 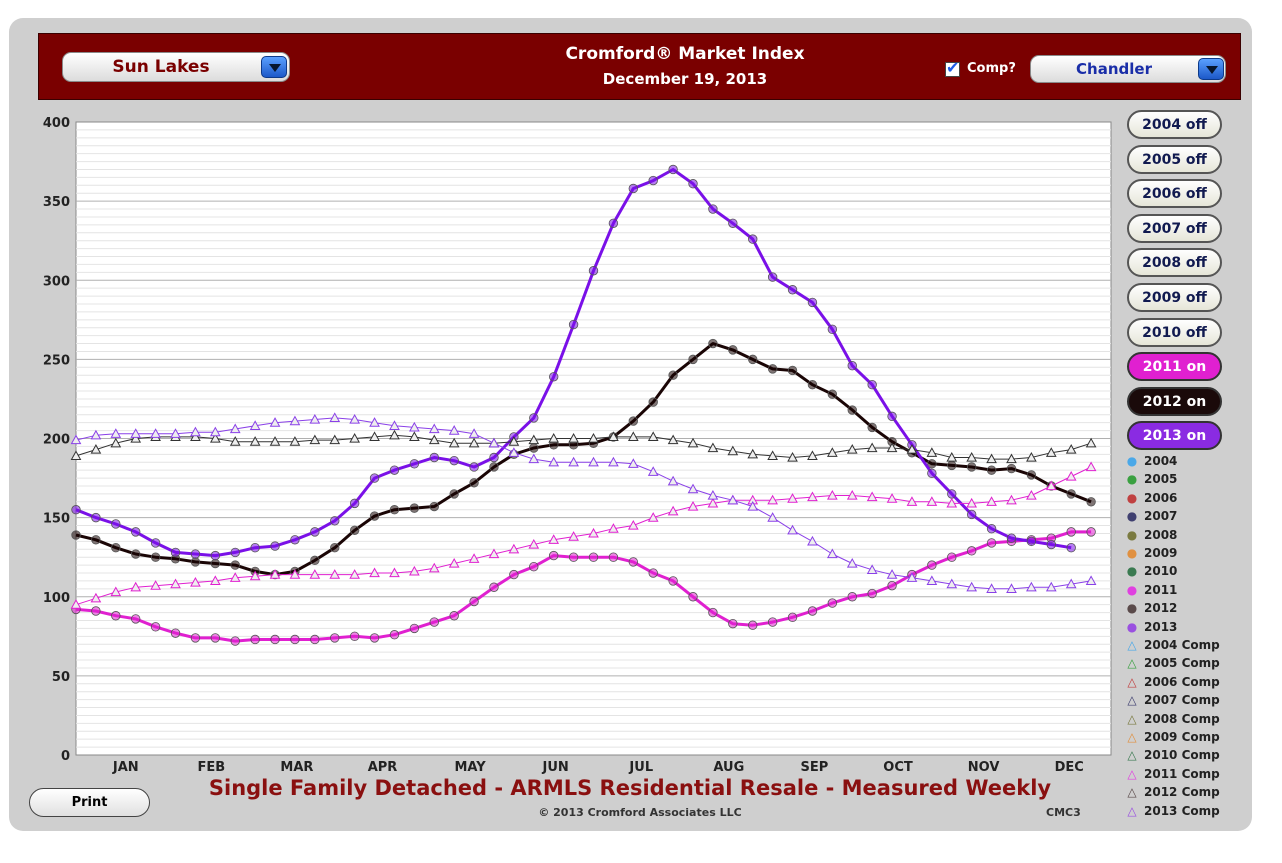 I want to click on legend-item: △ 2013 Comp, so click(x=1172, y=811).